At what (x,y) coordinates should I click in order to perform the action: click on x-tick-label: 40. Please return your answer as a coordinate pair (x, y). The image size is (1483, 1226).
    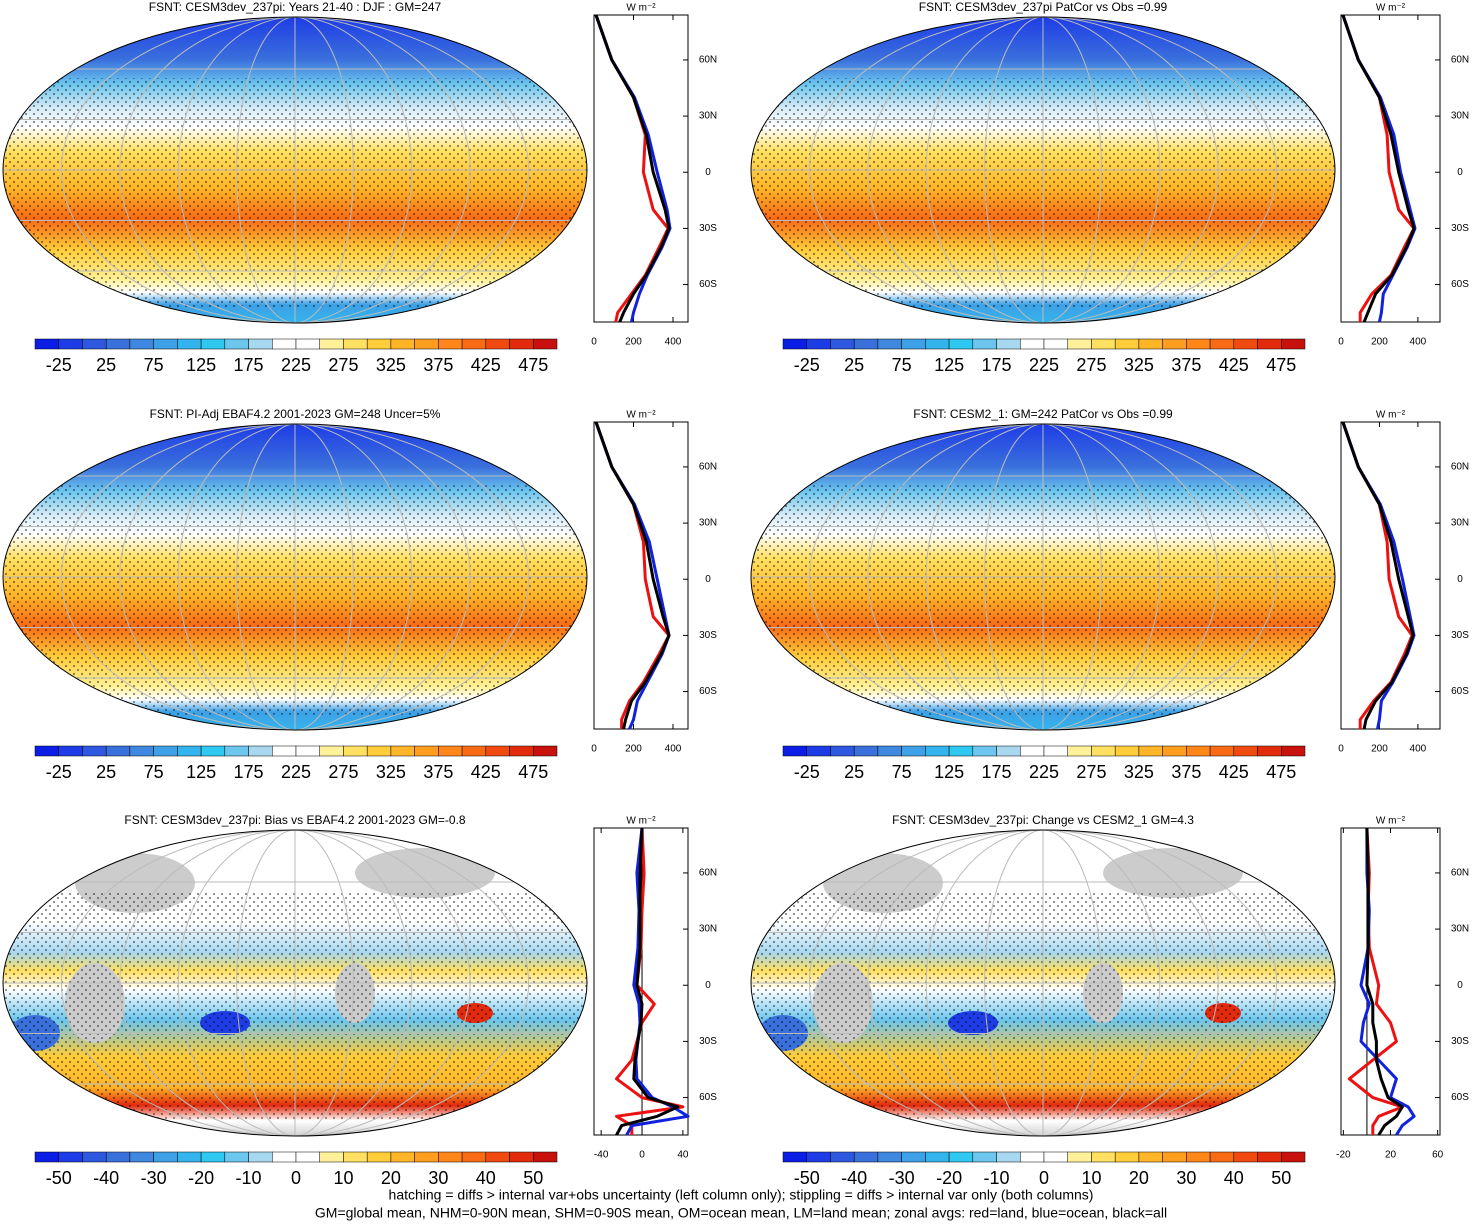
    Looking at the image, I should click on (683, 1155).